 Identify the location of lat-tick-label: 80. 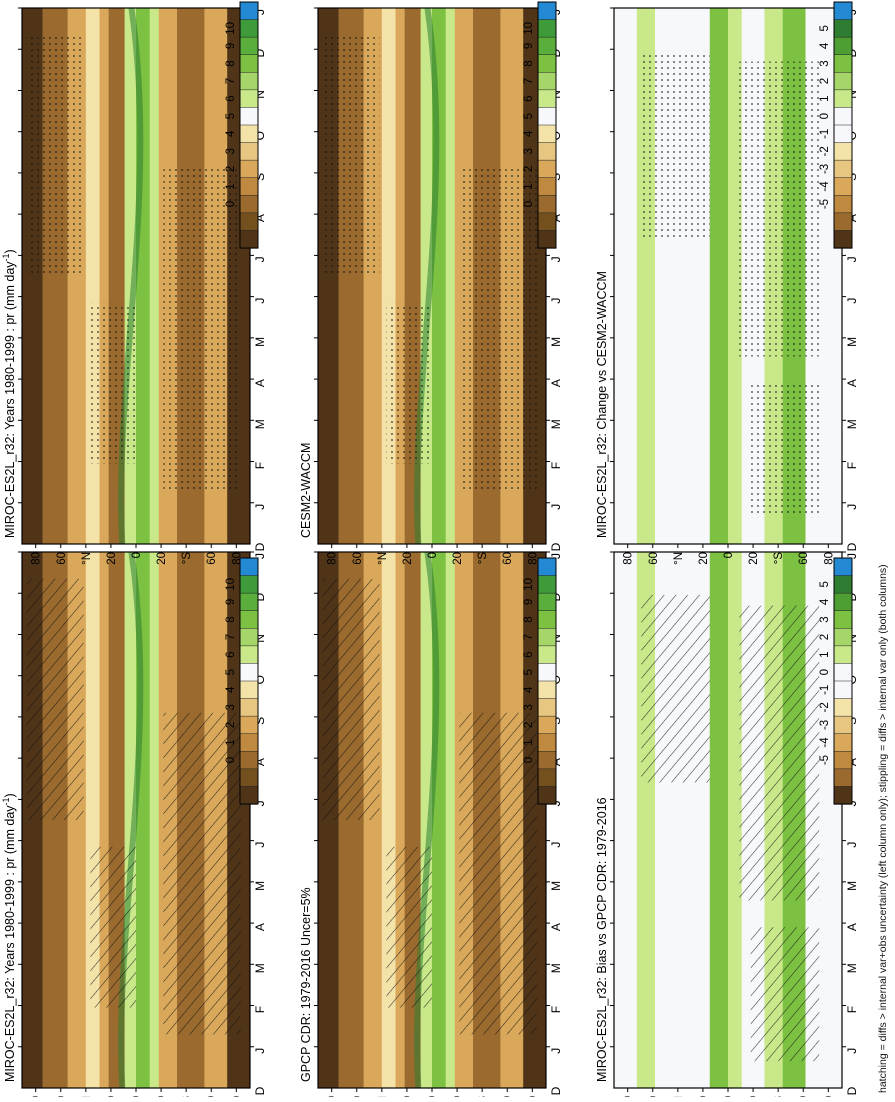
(629, 558).